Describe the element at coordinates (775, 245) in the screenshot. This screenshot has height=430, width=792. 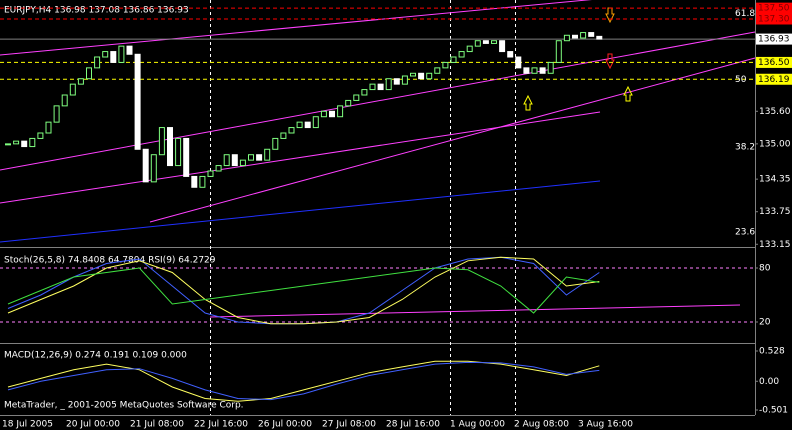
I see `y-tick-label: 133.15` at that location.